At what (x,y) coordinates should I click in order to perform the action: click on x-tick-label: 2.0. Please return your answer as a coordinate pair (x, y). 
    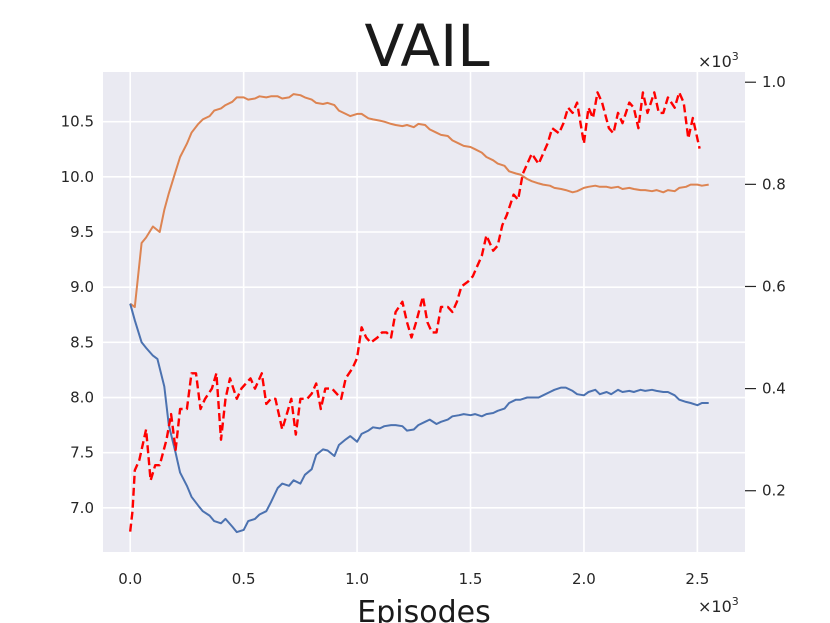
    Looking at the image, I should click on (584, 579).